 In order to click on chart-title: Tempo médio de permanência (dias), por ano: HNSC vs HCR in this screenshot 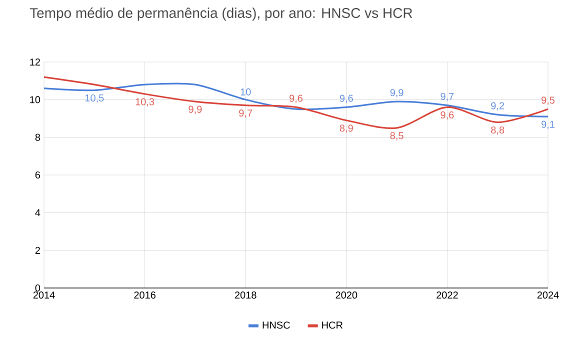, I will do `click(221, 14)`.